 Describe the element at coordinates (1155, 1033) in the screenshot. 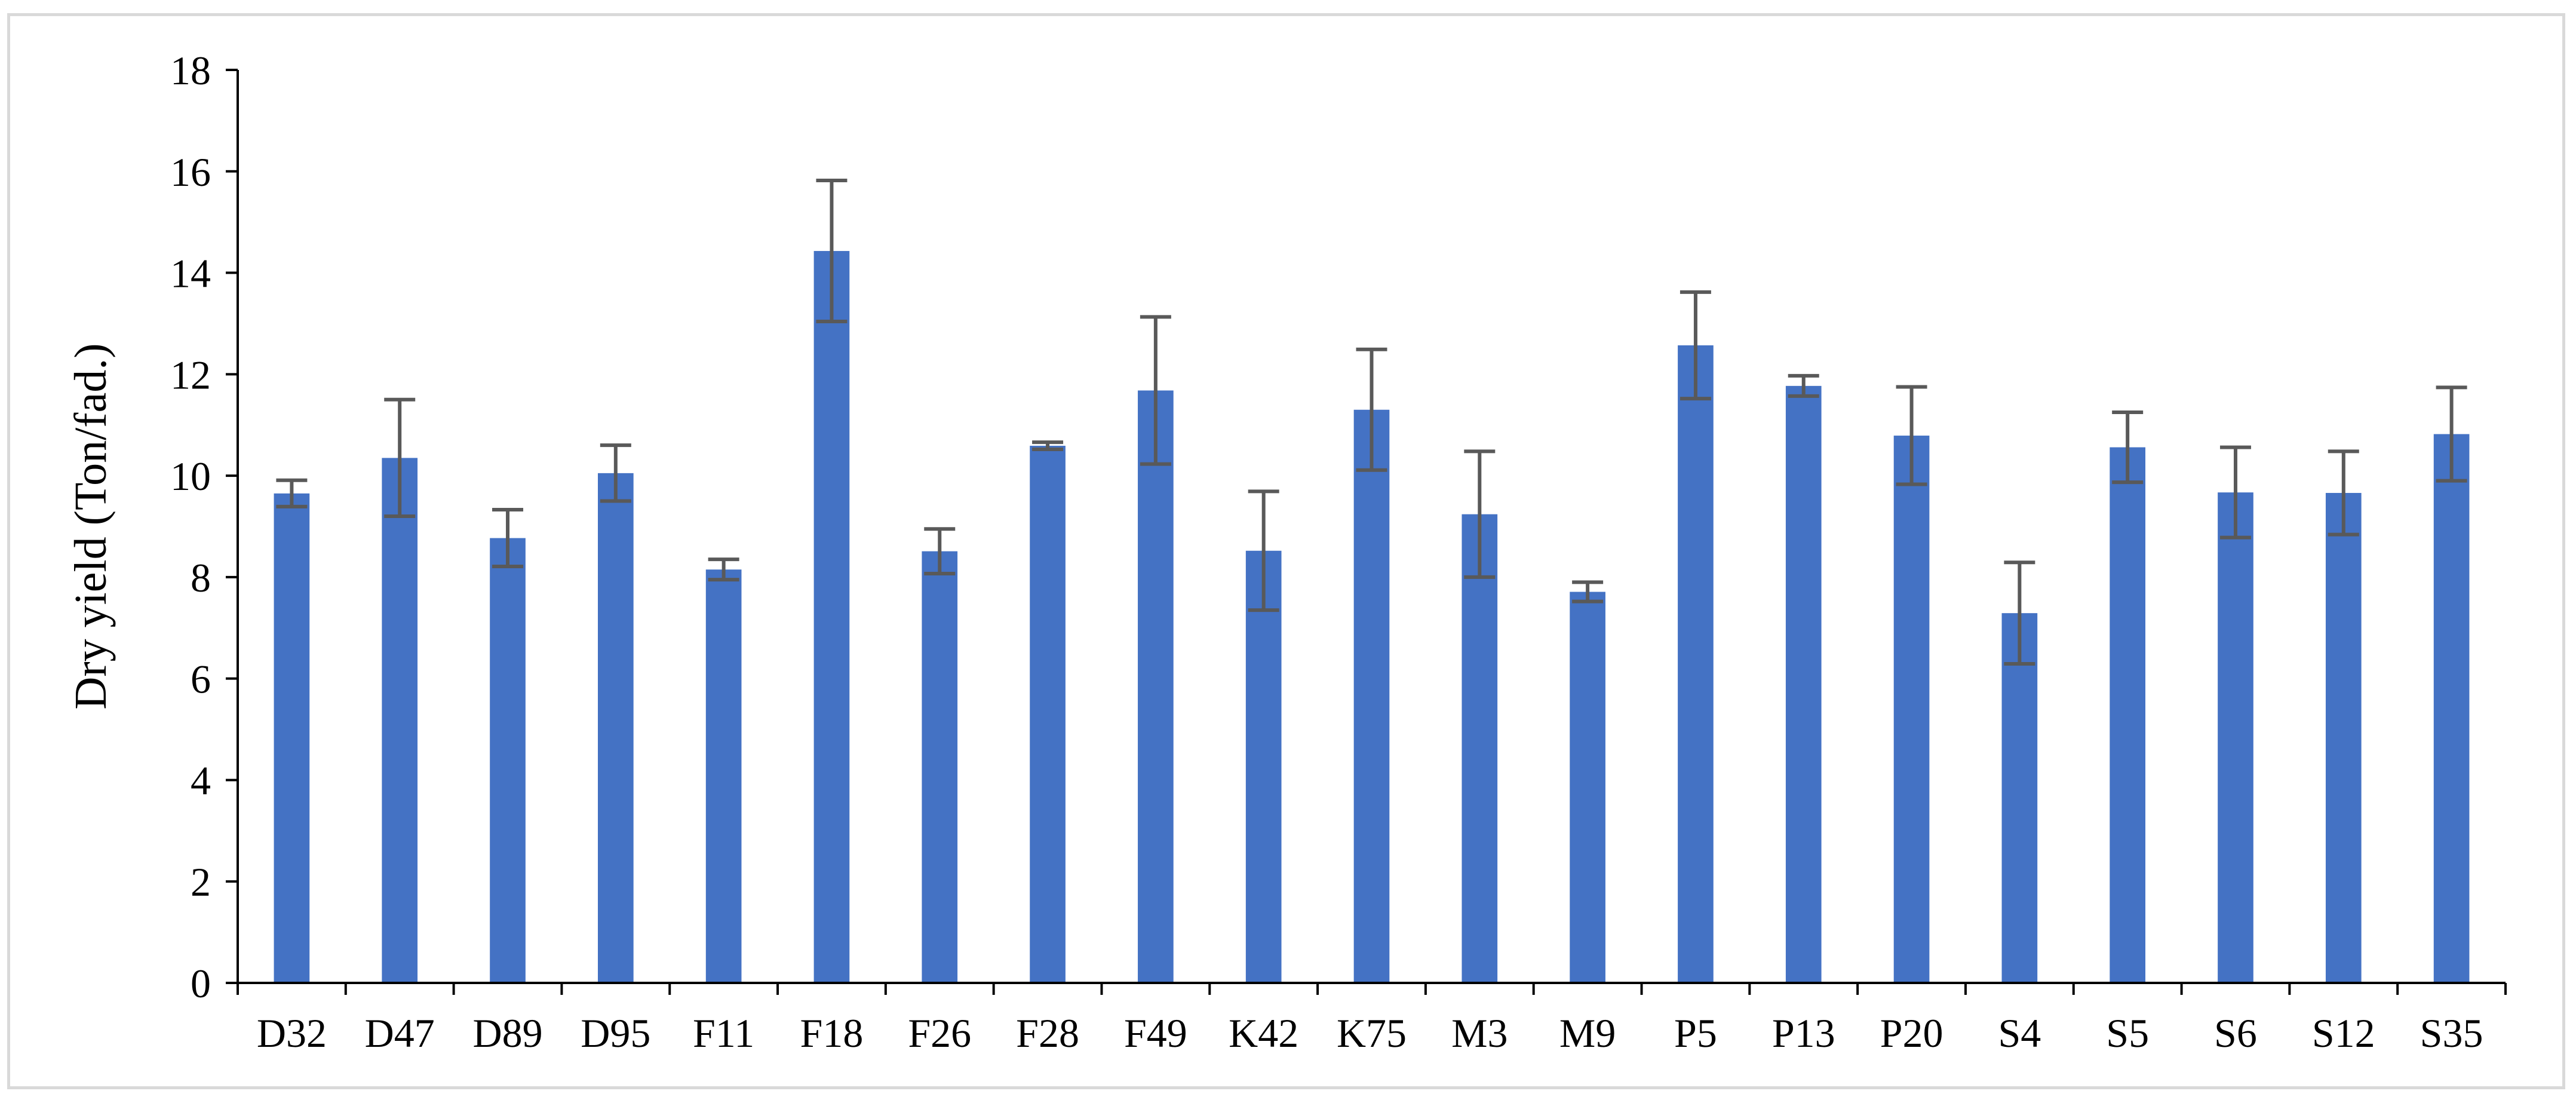

I see `x-category-label: F49` at that location.